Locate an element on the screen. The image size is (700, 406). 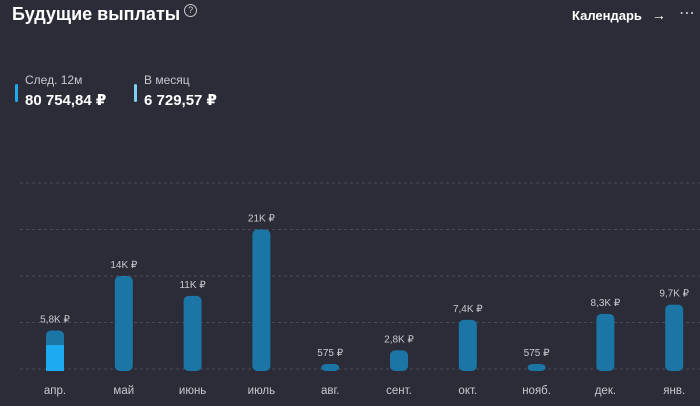
data-label: 9,7K ₽ is located at coordinates (674, 294).